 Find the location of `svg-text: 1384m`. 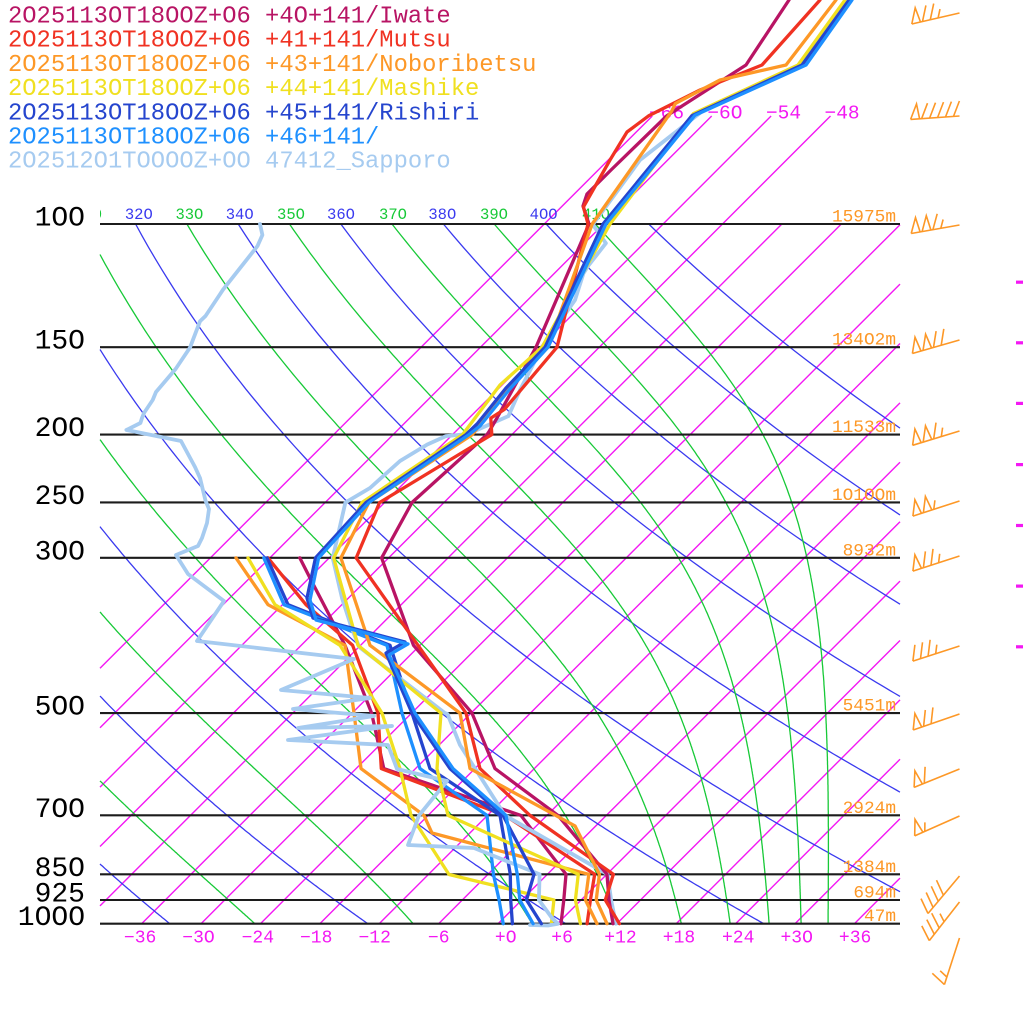

svg-text: 1384m is located at coordinates (869, 868).